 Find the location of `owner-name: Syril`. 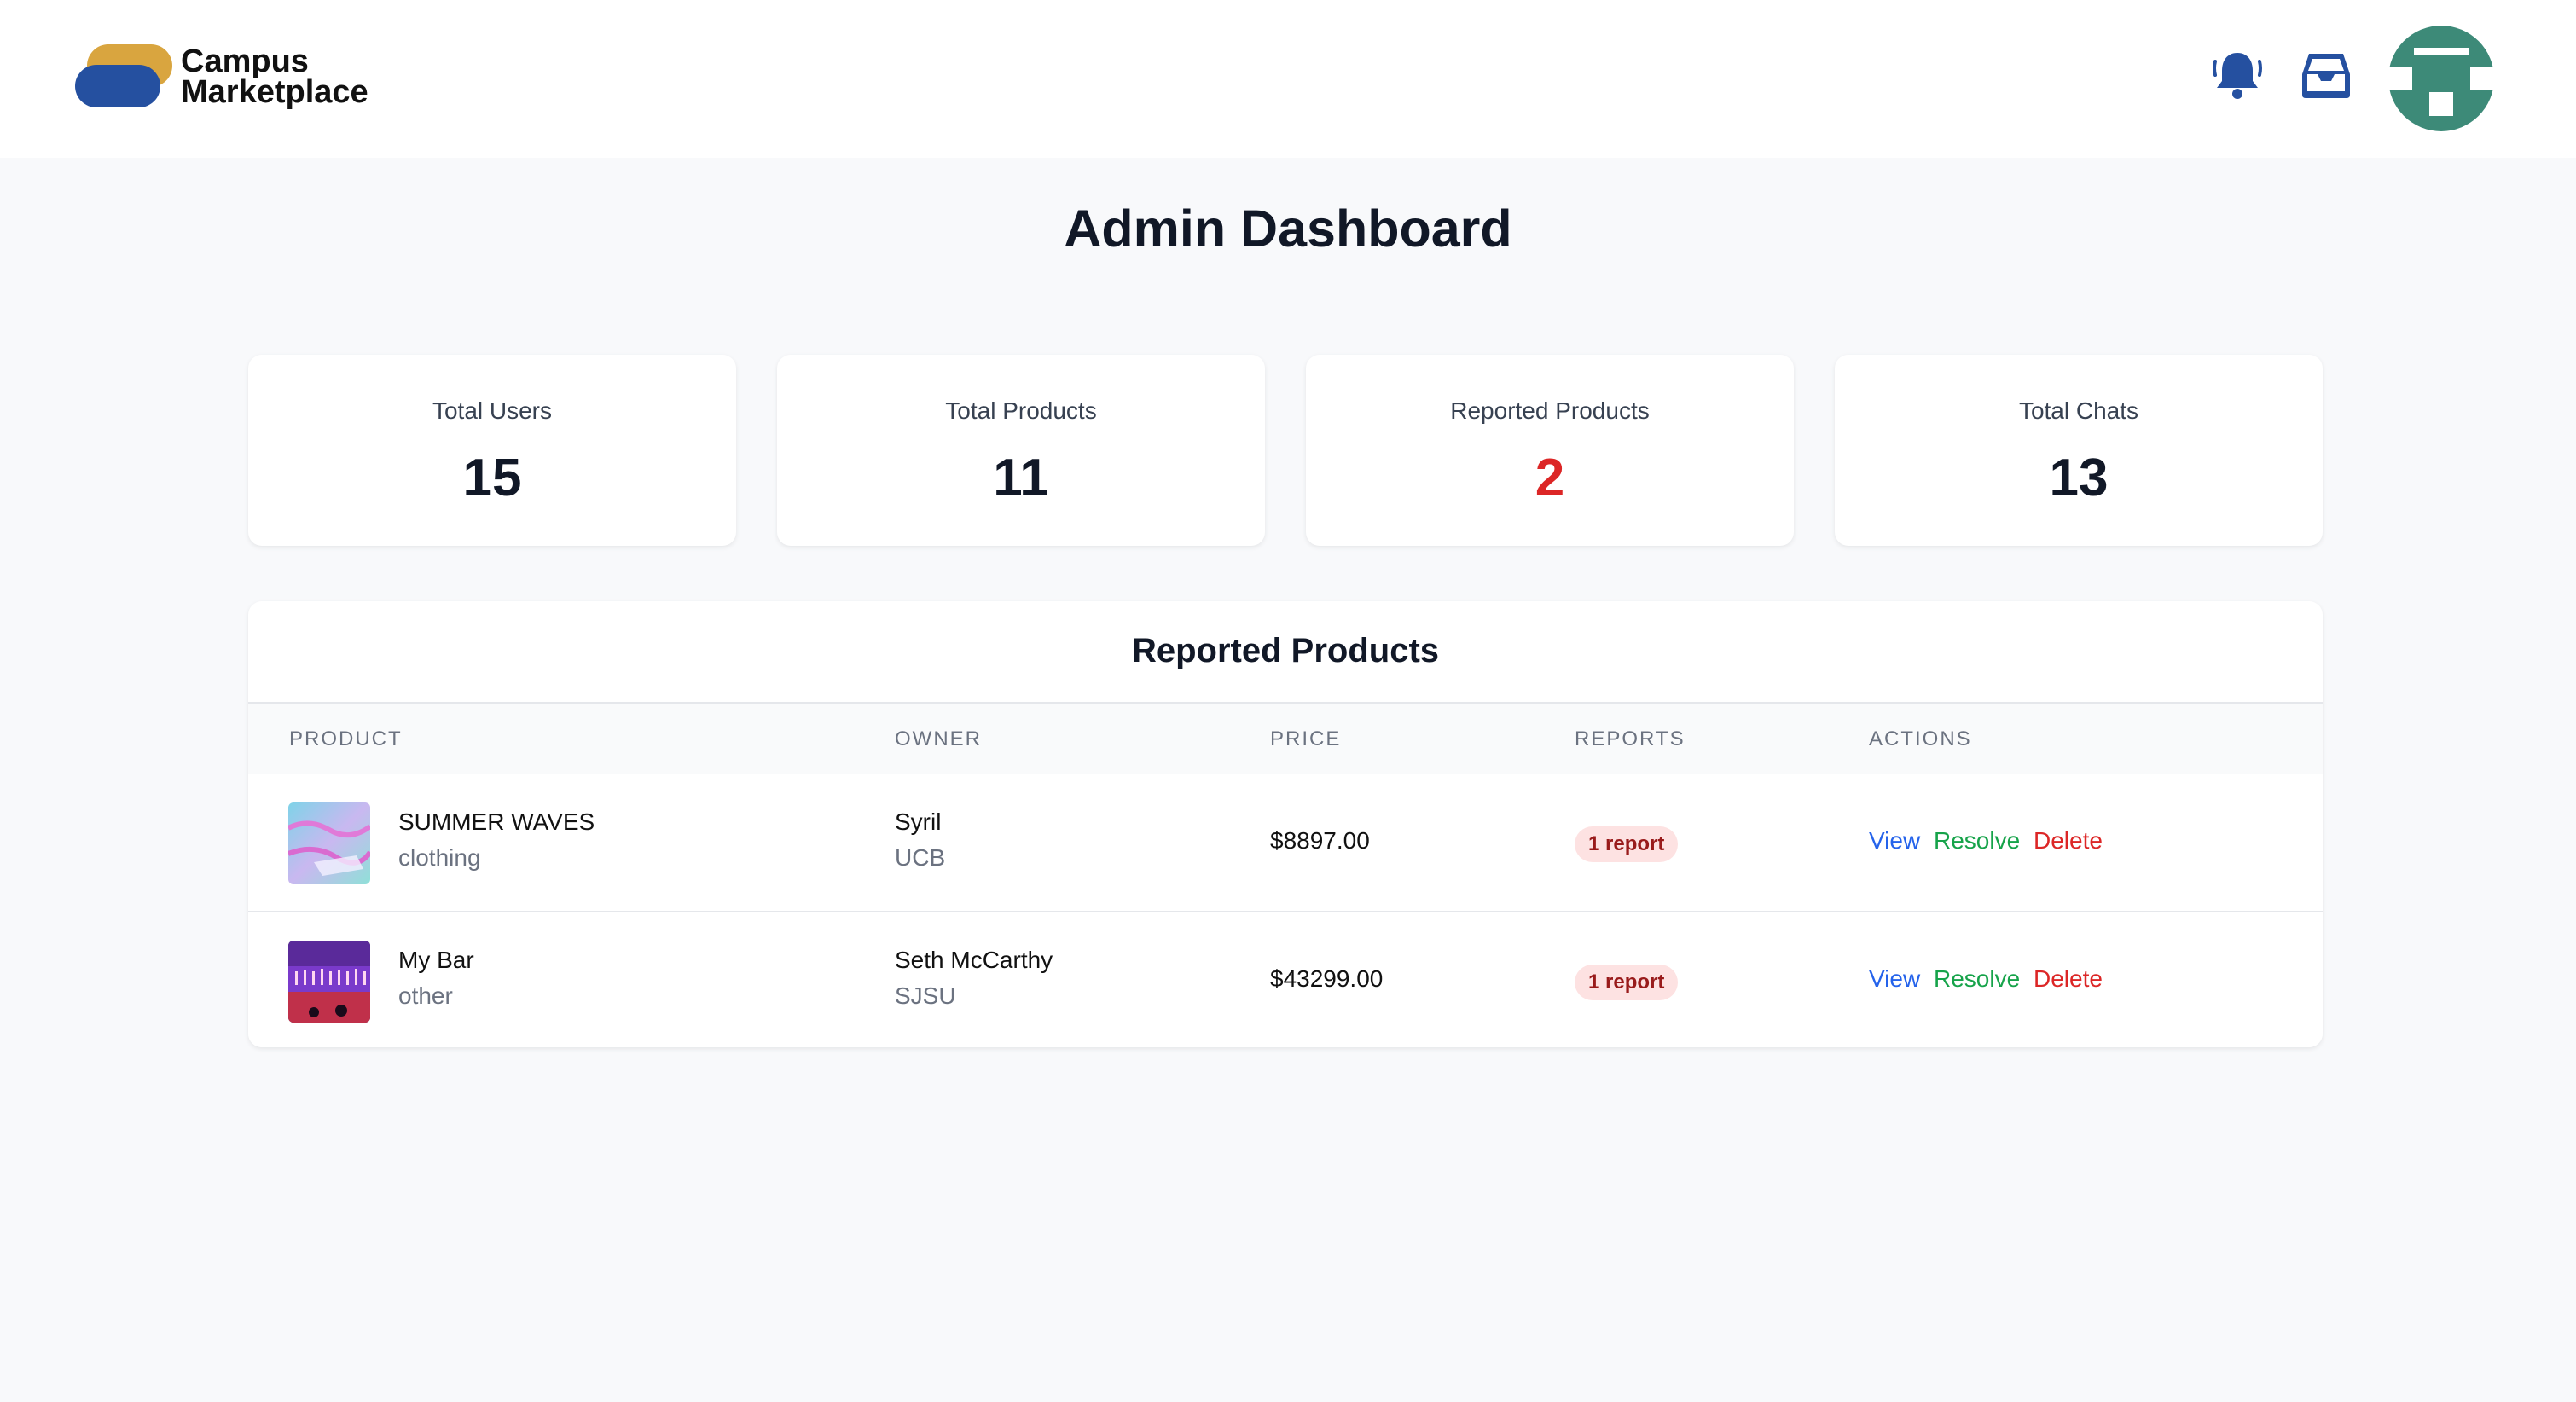

owner-name: Syril is located at coordinates (918, 821).